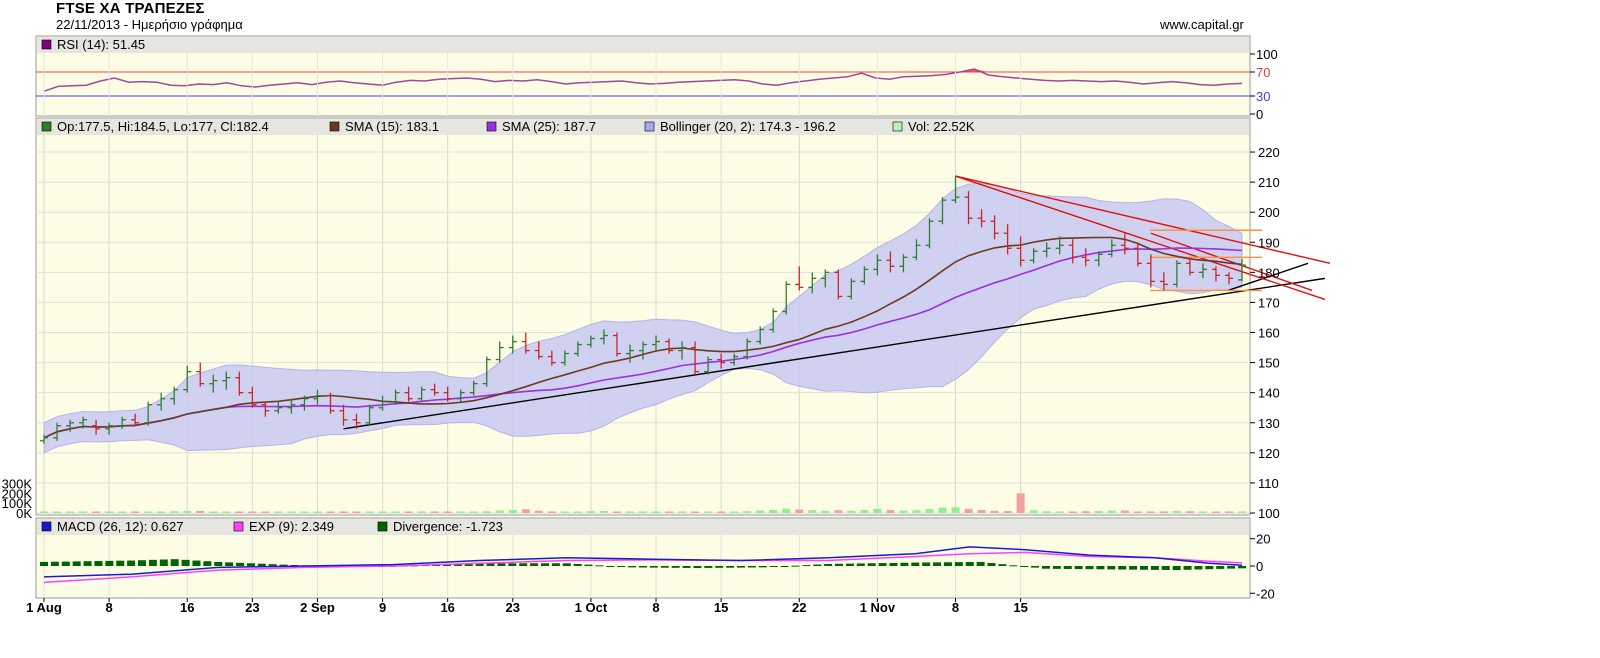 The image size is (1600, 658). Describe the element at coordinates (120, 526) in the screenshot. I see `macd-legend-text: MACD (26, 12): 0.627` at that location.